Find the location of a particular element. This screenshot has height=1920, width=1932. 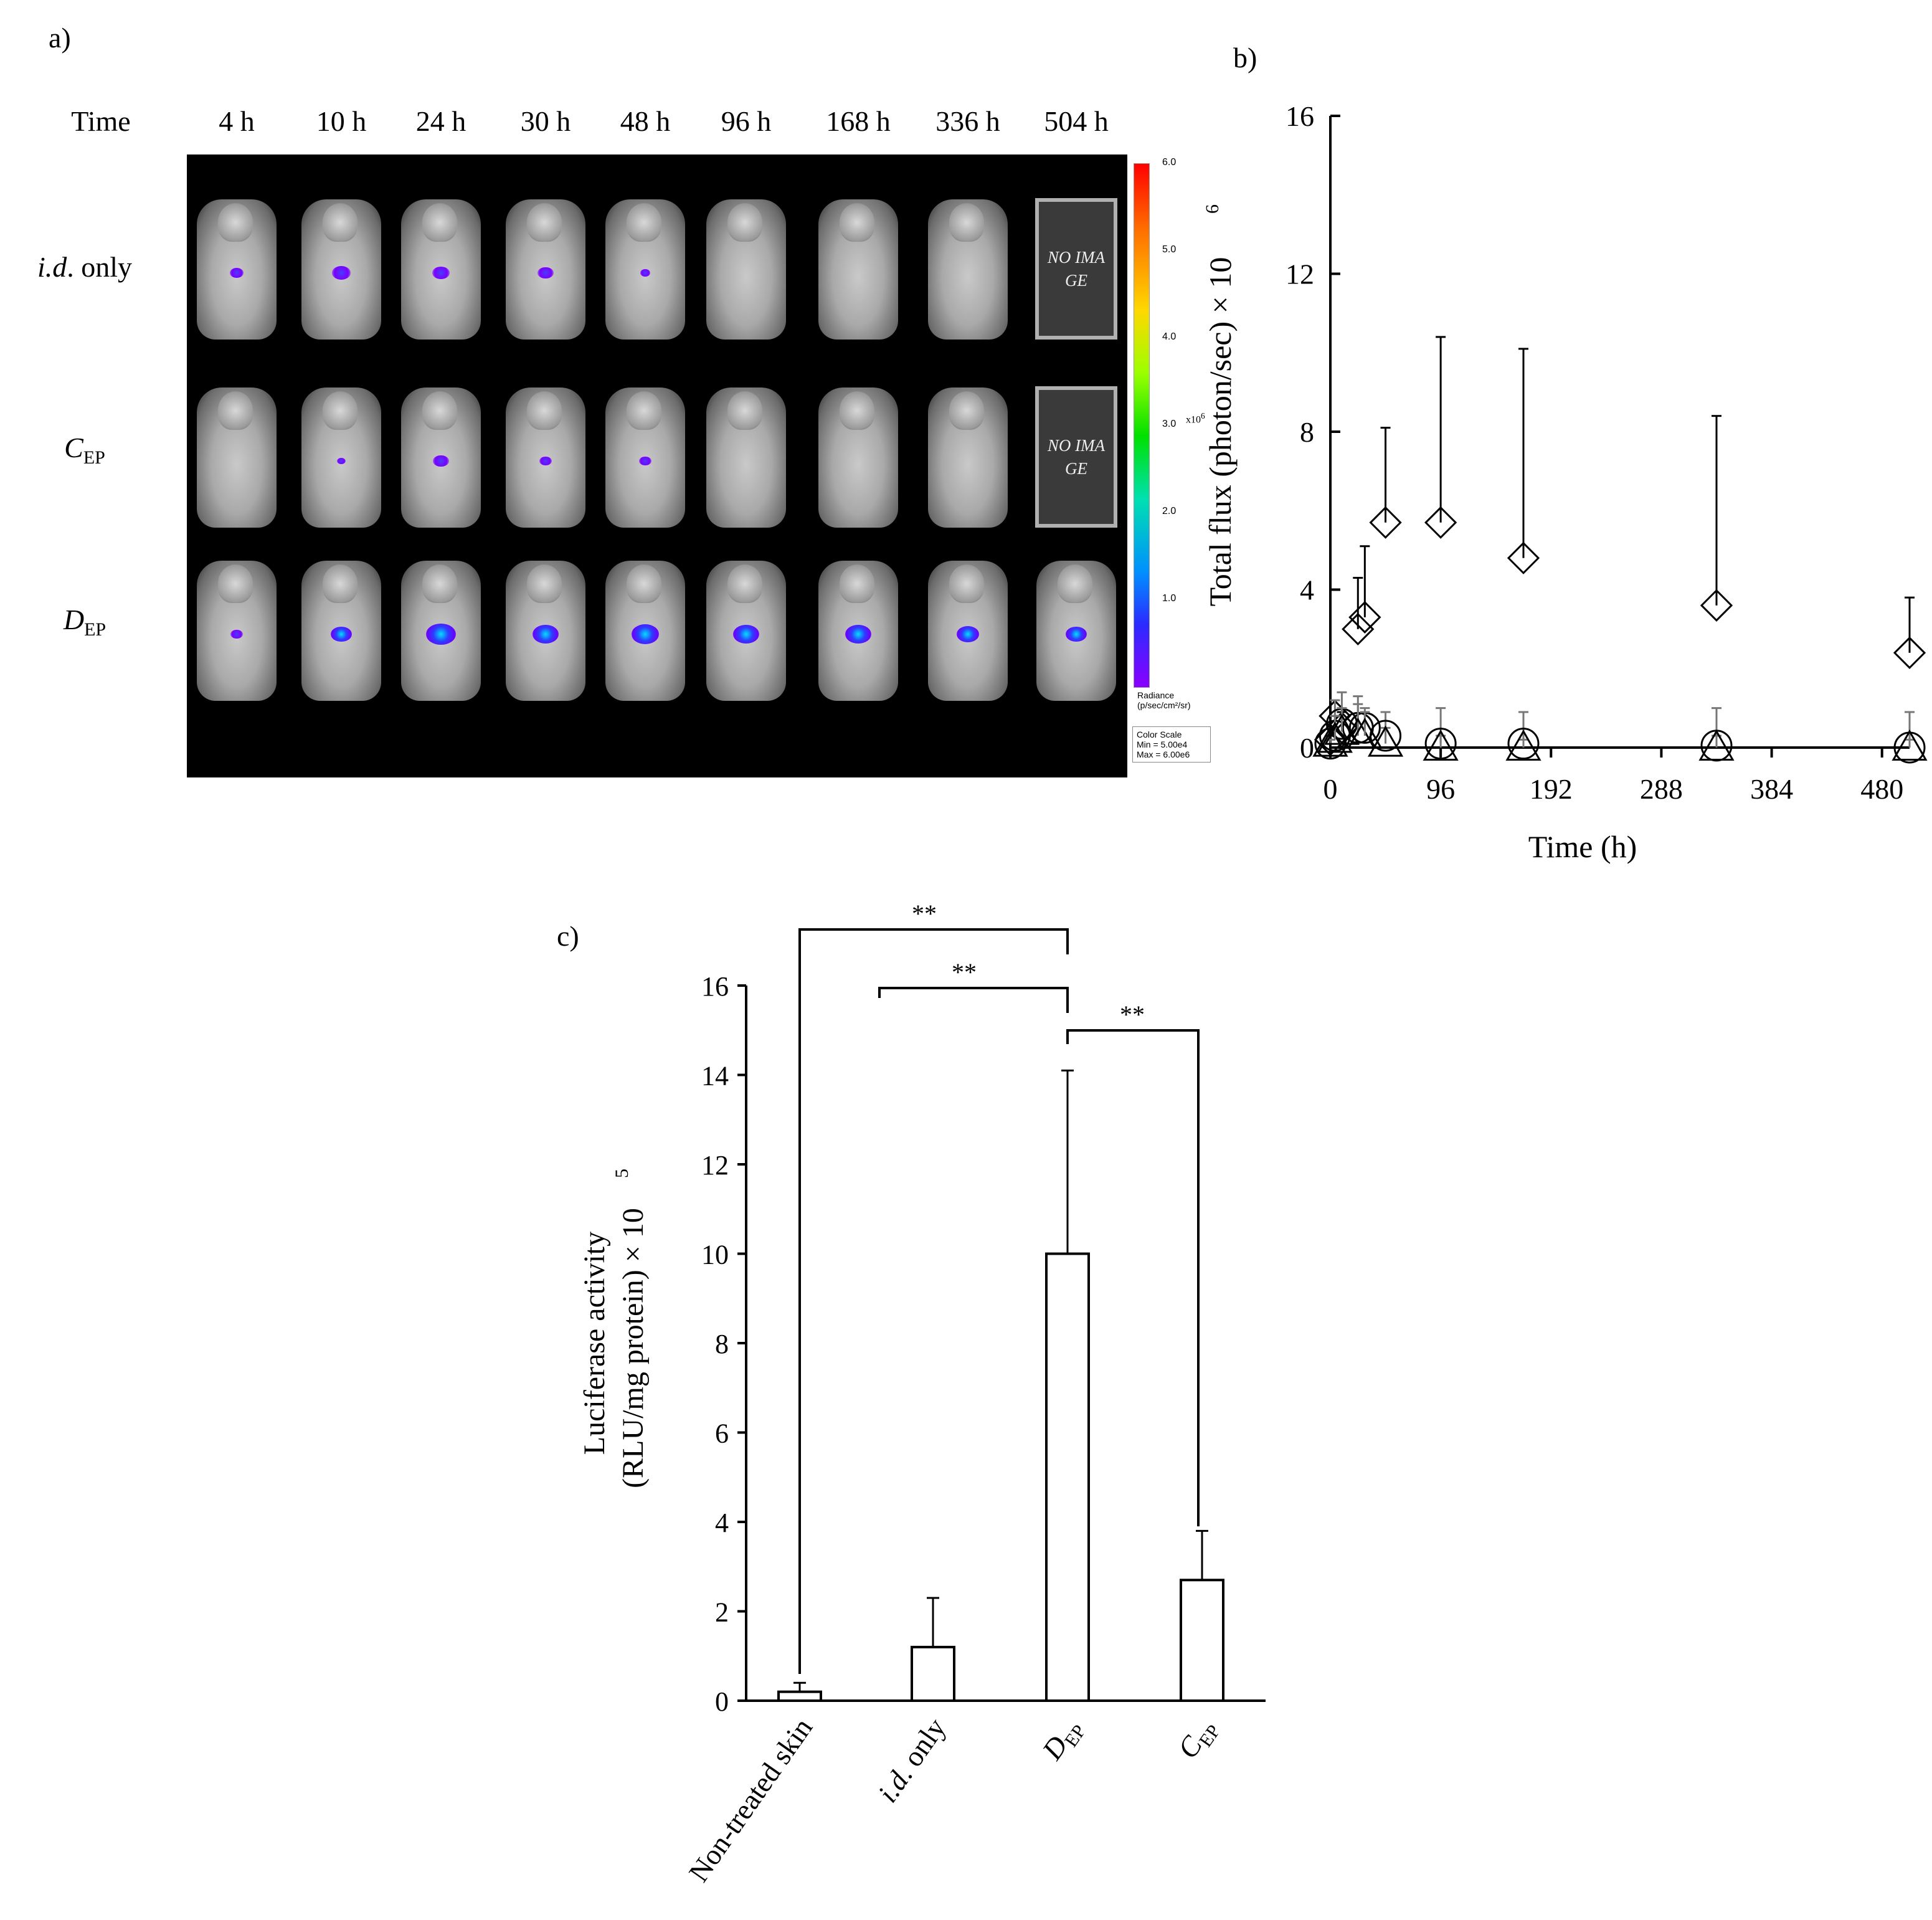

x-category-label: i.d. only is located at coordinates (912, 1760).